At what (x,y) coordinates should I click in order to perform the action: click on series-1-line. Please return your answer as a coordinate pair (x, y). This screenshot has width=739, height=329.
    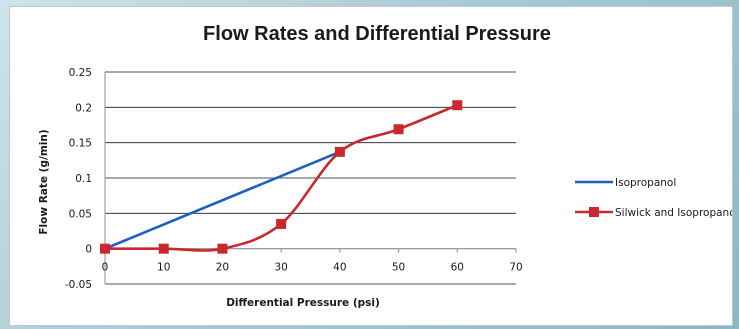
    Looking at the image, I should click on (222, 200).